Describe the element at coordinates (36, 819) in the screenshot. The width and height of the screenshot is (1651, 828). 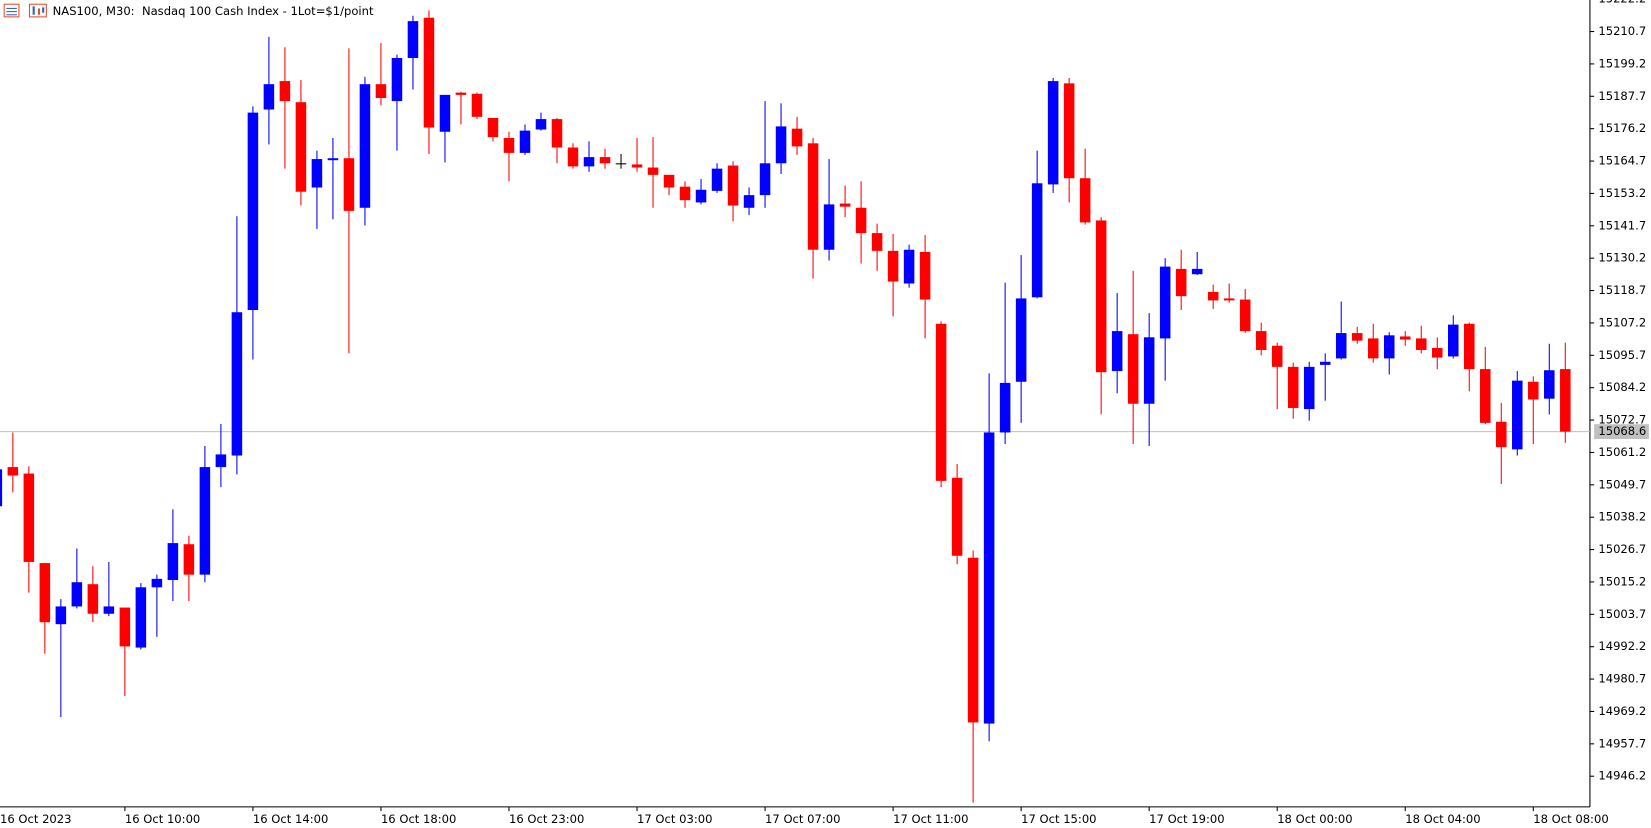
I see `x-tick-label: 16 Oct 2023` at that location.